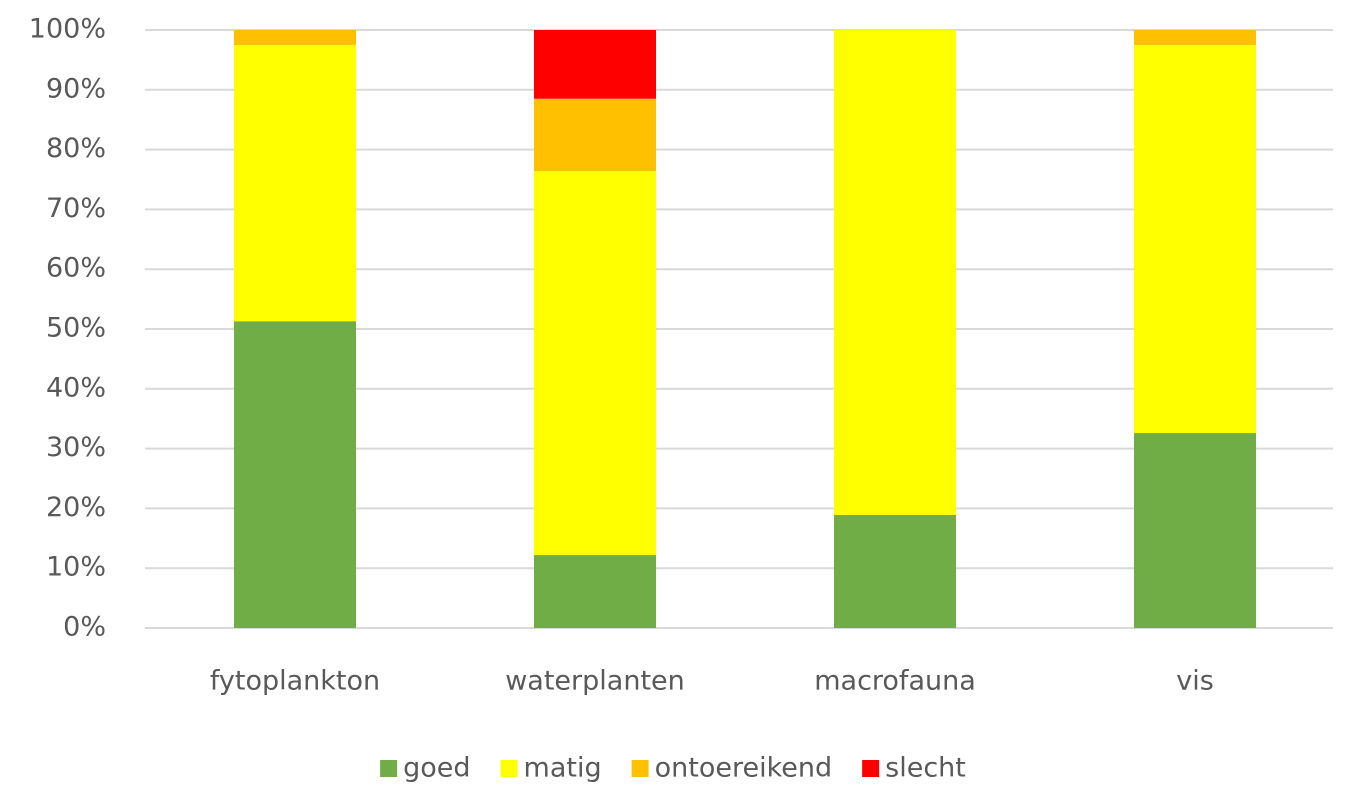 This screenshot has height=787, width=1346. I want to click on y-tick-label: 10%, so click(76, 567).